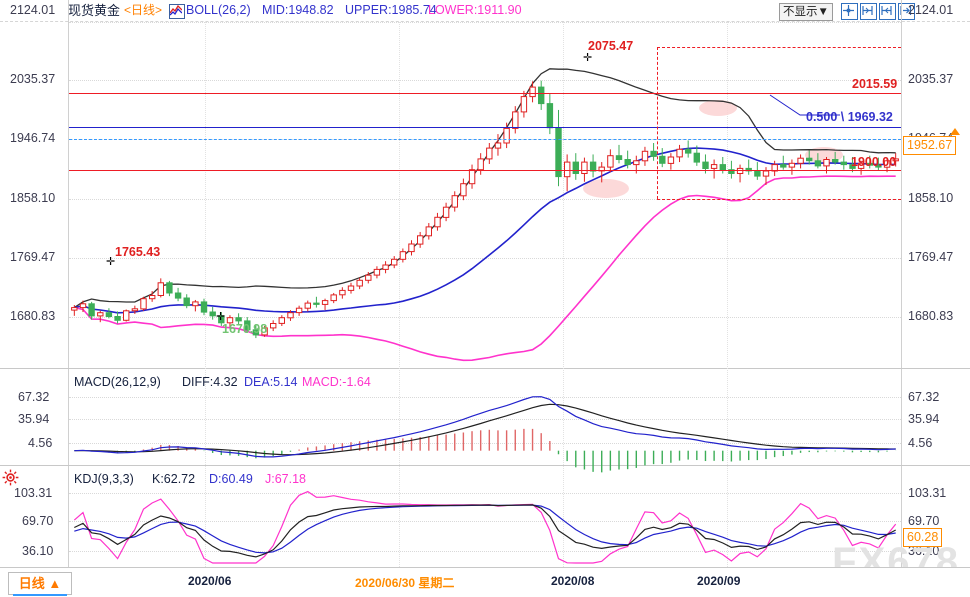 The width and height of the screenshot is (970, 597). I want to click on boll-upper: UPPER:1985.74, so click(391, 10).